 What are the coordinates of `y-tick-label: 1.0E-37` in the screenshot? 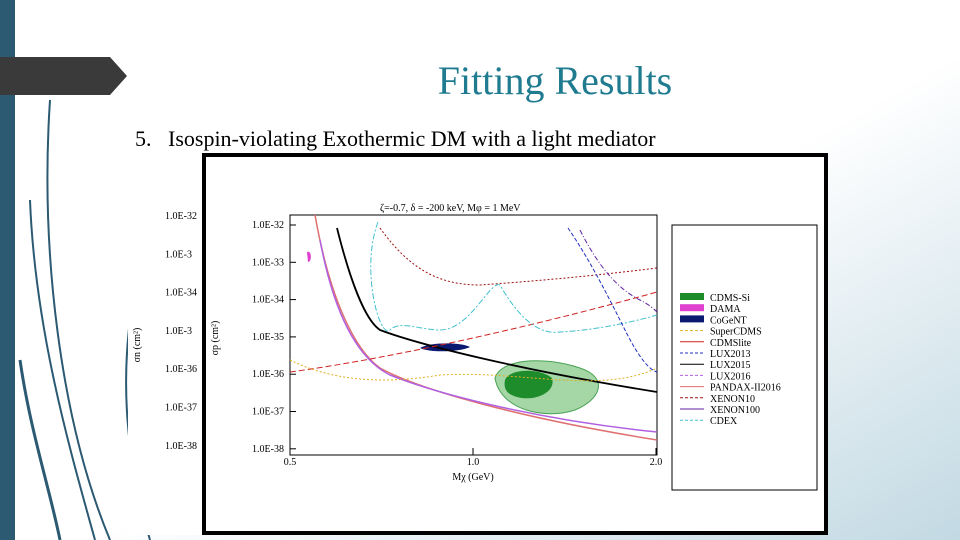 It's located at (268, 412).